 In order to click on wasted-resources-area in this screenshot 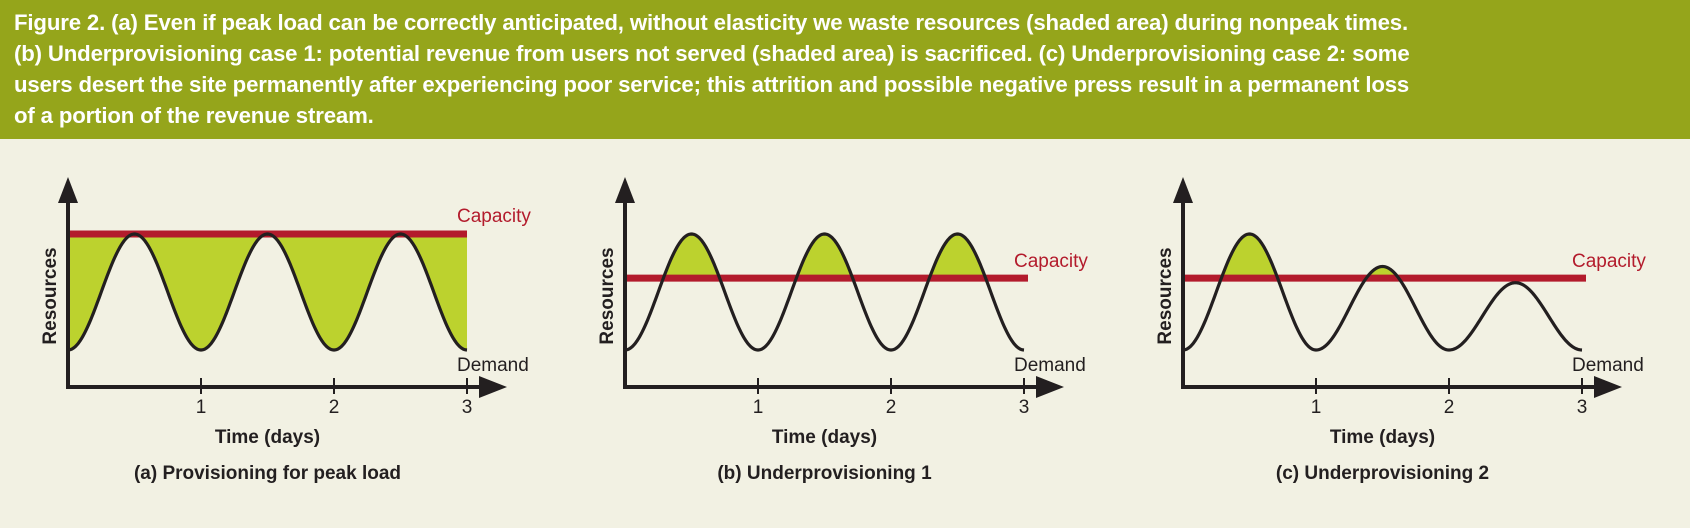, I will do `click(267, 292)`.